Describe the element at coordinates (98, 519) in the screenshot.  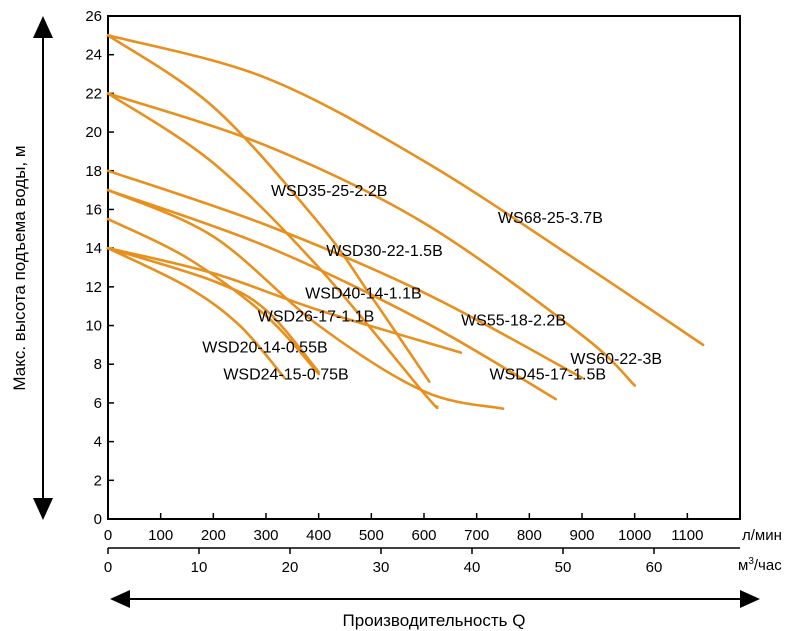
I see `y-tick-label: 0` at that location.